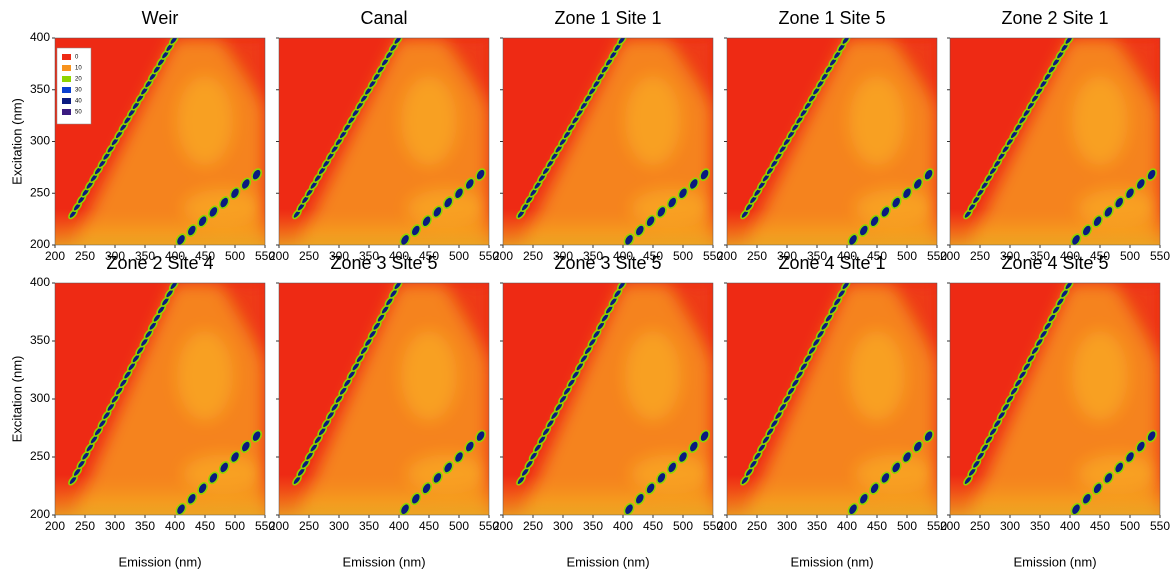 The height and width of the screenshot is (574, 1171). I want to click on x-tick-label: 400, so click(847, 256).